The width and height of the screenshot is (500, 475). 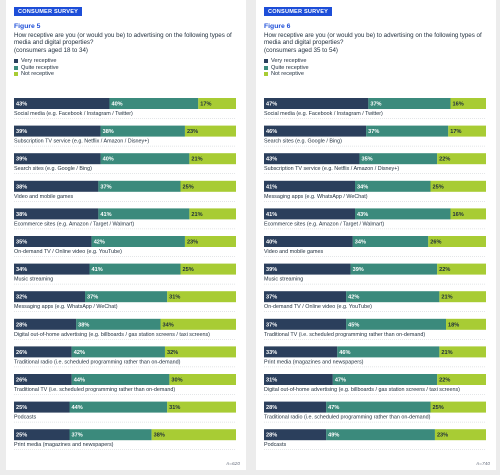 I want to click on sample-size-note: n=740, so click(x=483, y=464).